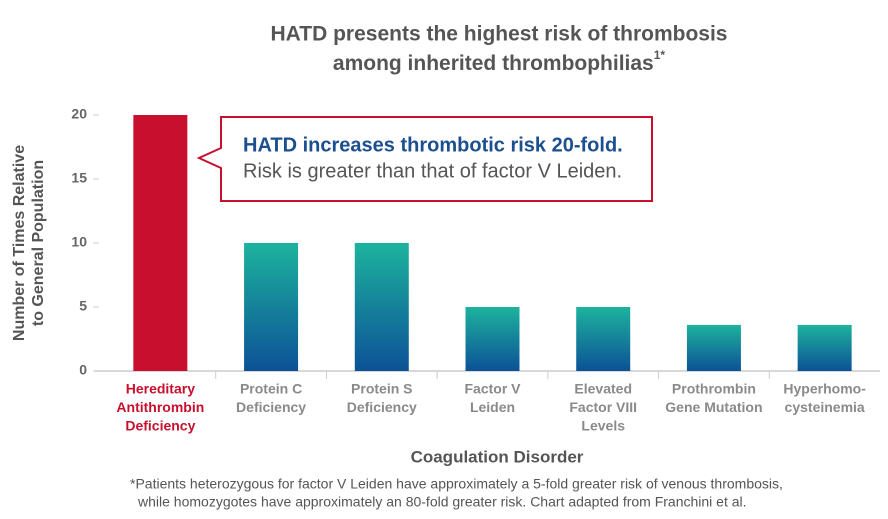 Image resolution: width=888 pixels, height=519 pixels. What do you see at coordinates (603, 426) in the screenshot?
I see `x-tick-label: Levels` at bounding box center [603, 426].